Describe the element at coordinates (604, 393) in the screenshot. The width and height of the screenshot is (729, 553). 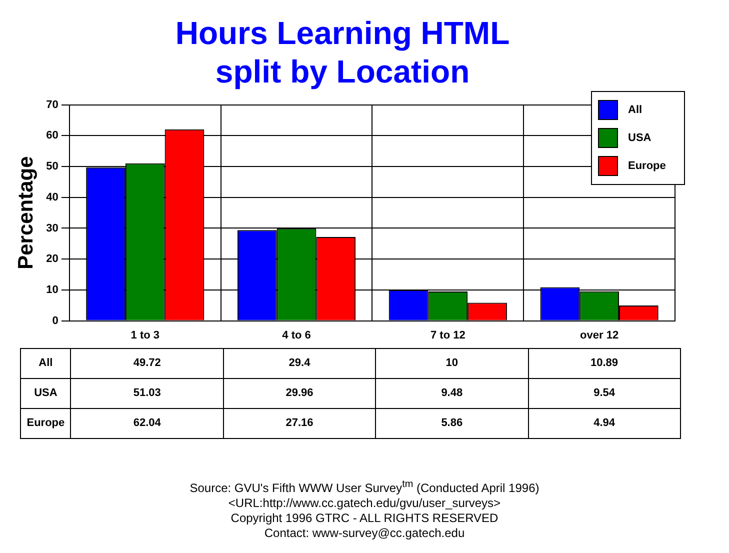
I see `data-label: 9.54` at that location.